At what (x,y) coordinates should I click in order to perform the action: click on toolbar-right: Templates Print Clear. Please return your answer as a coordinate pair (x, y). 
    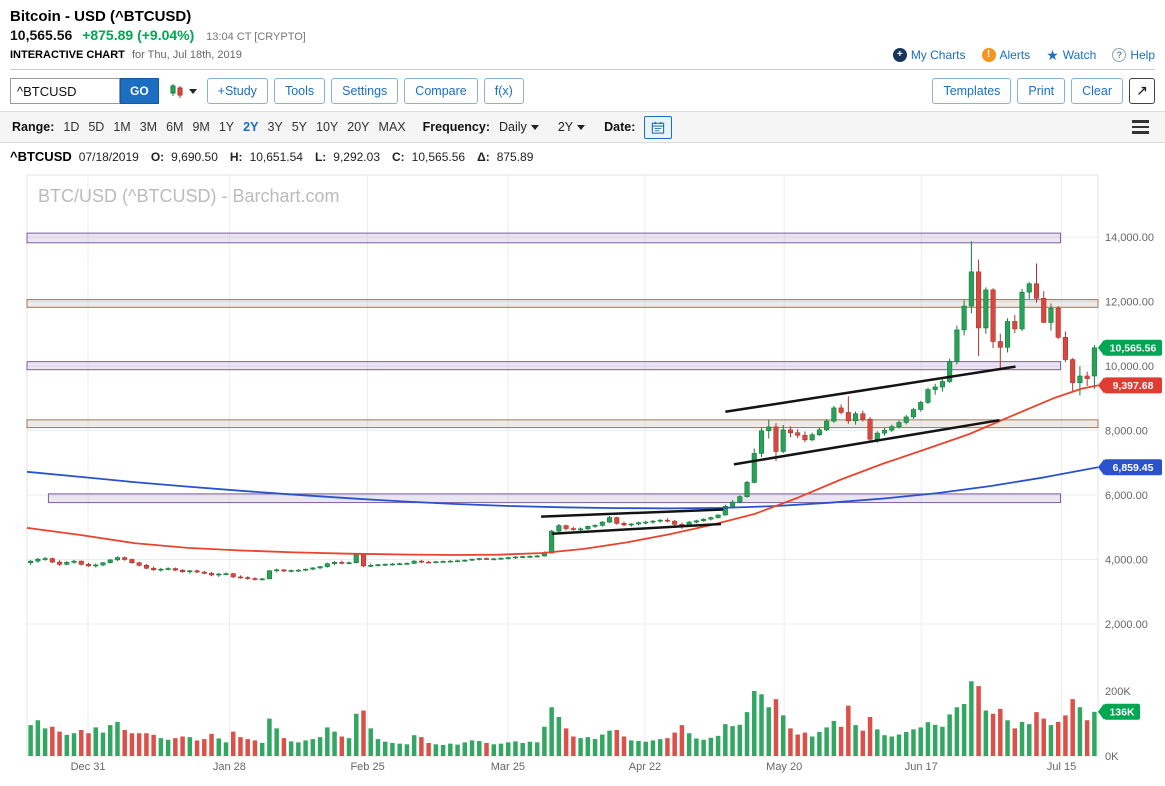
    Looking at the image, I should click on (1043, 91).